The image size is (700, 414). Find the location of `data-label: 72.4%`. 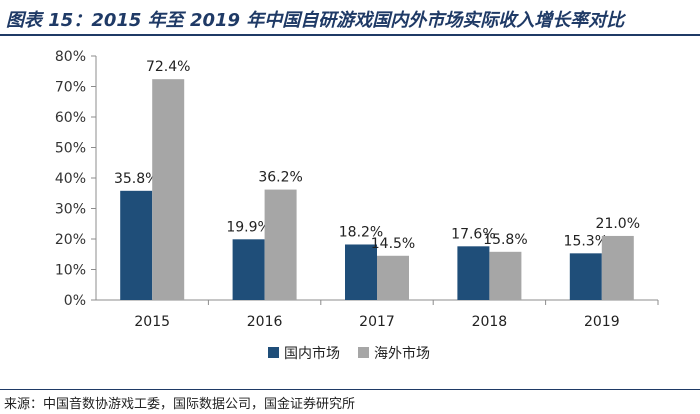

data-label: 72.4% is located at coordinates (168, 67).